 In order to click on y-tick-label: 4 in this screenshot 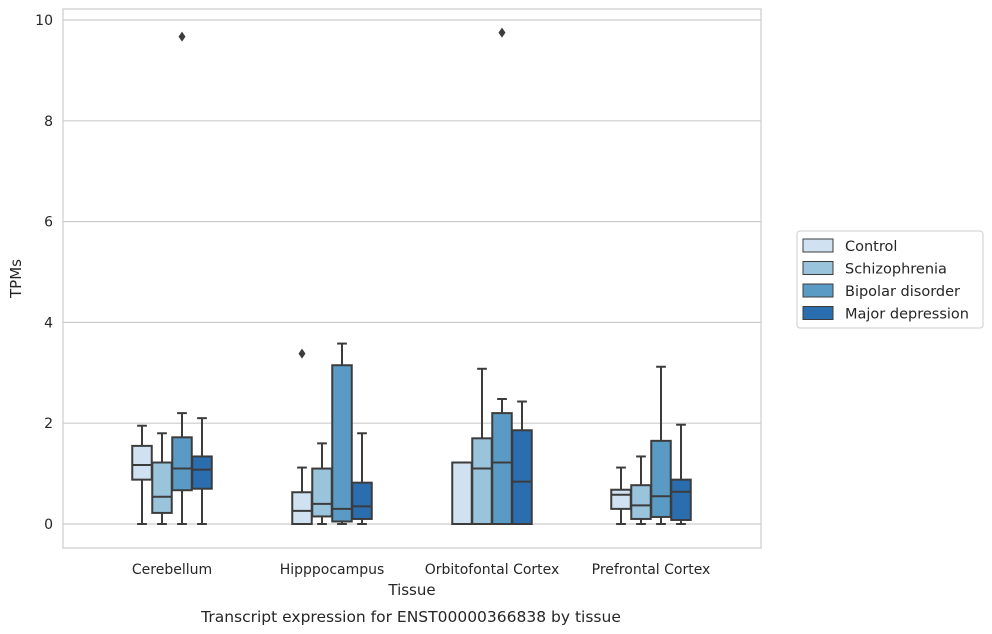, I will do `click(48, 323)`.